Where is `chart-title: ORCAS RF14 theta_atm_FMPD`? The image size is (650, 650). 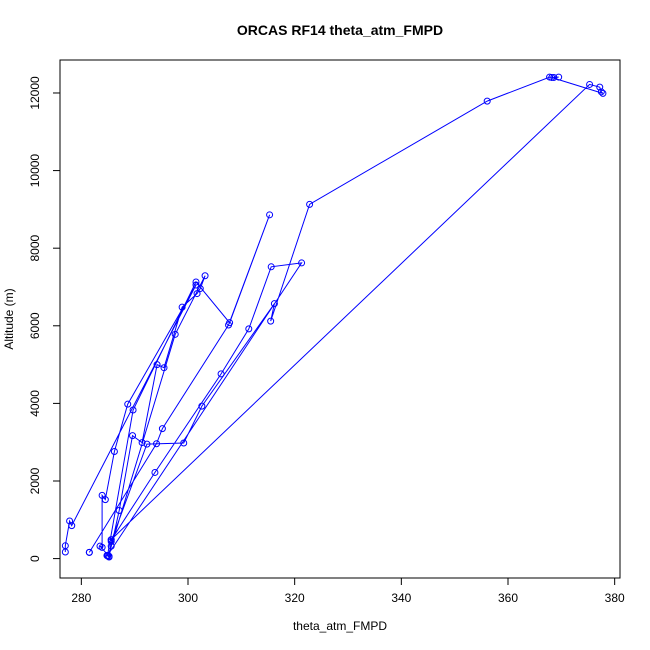 chart-title: ORCAS RF14 theta_atm_FMPD is located at coordinates (340, 30).